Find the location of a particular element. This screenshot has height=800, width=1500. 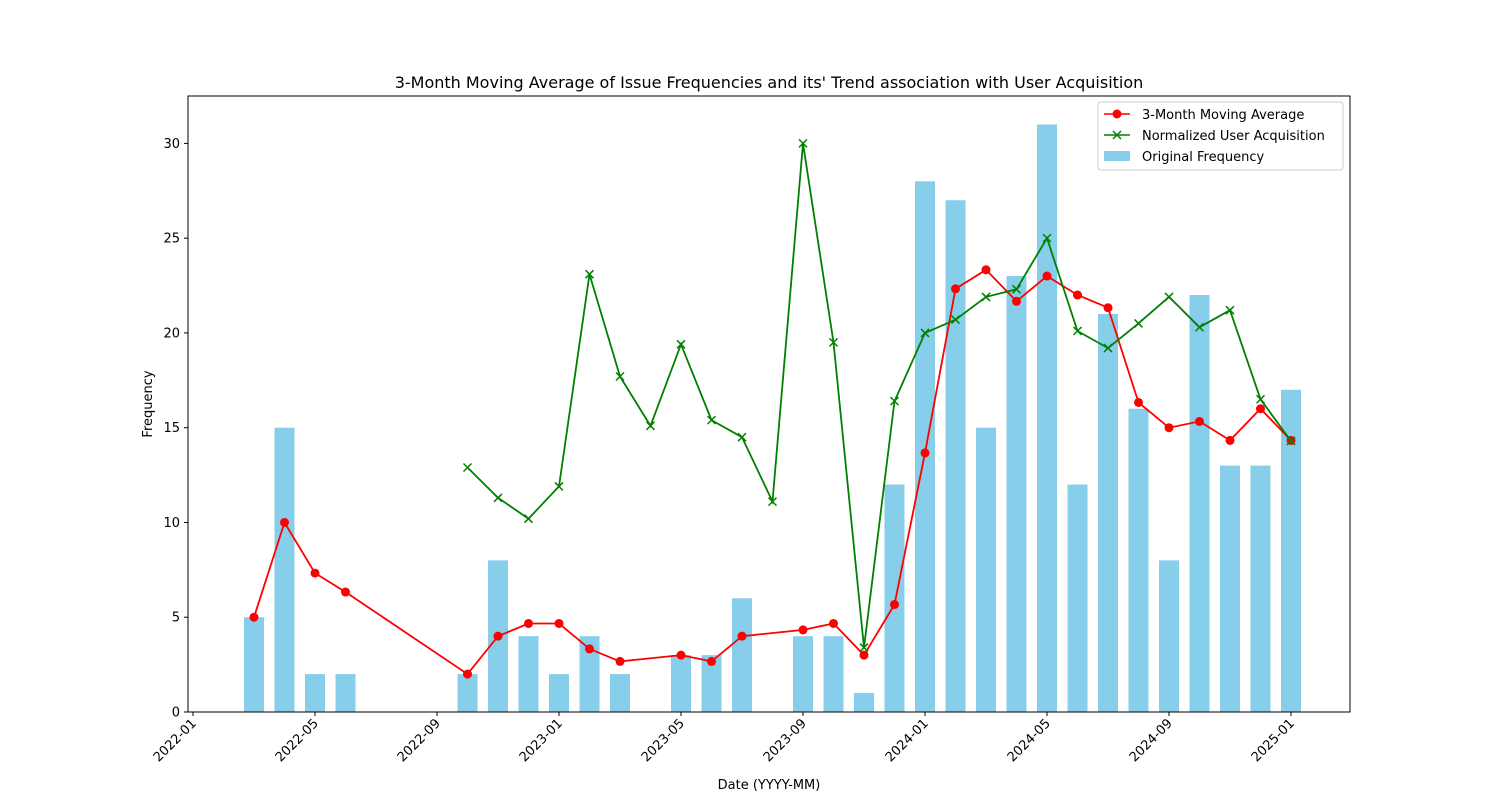

y-tick-label-0: 0 is located at coordinates (176, 713).